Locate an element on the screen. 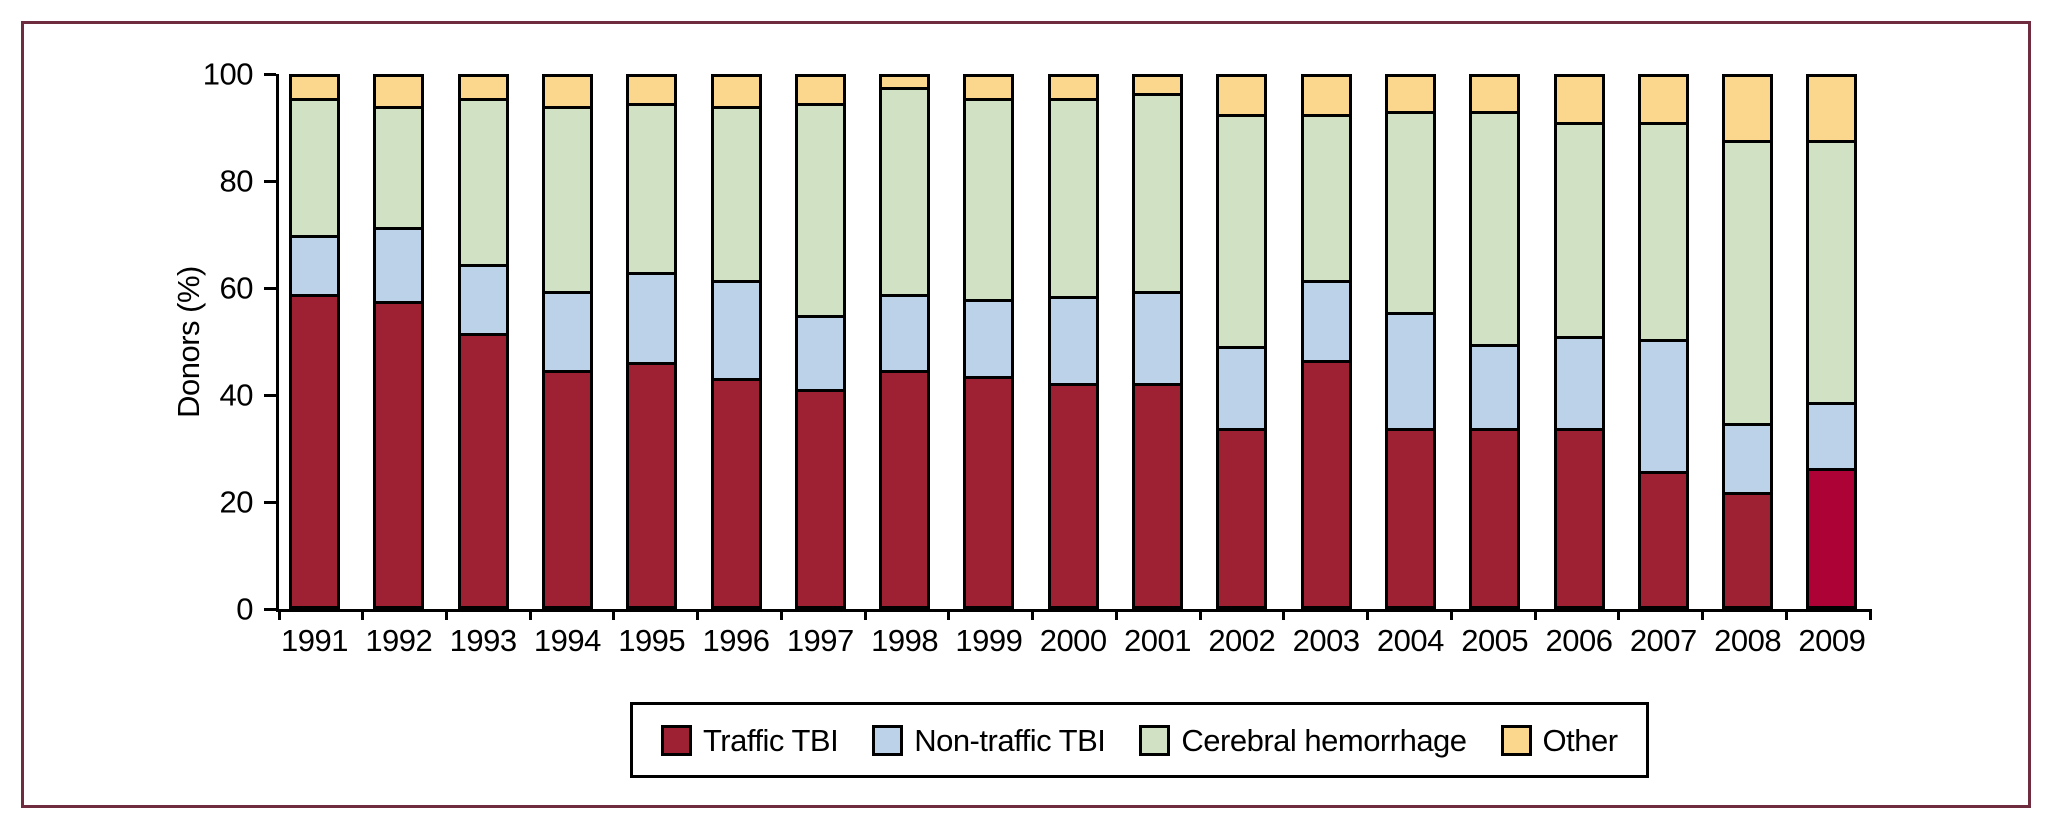 The height and width of the screenshot is (829, 2054). x-axis-label-1991: 1991 is located at coordinates (314, 640).